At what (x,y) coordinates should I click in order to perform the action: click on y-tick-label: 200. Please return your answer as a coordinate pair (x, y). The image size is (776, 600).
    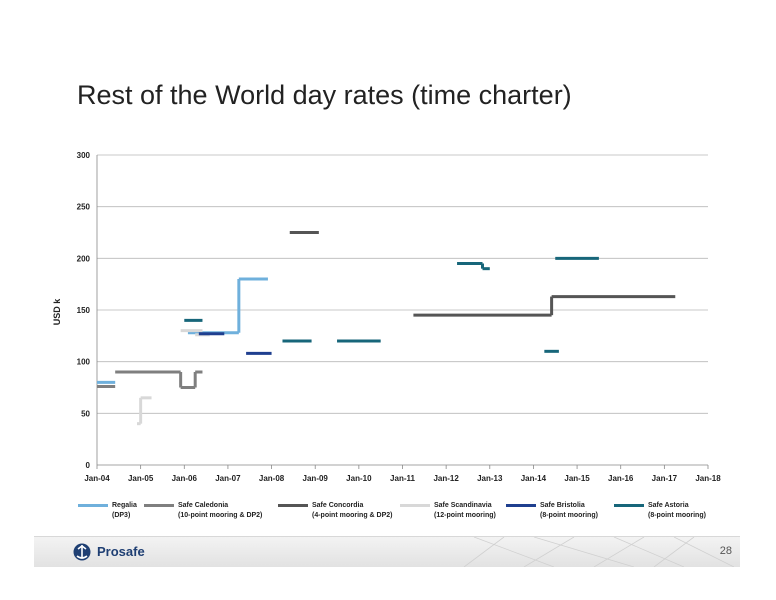
    Looking at the image, I should click on (84, 258).